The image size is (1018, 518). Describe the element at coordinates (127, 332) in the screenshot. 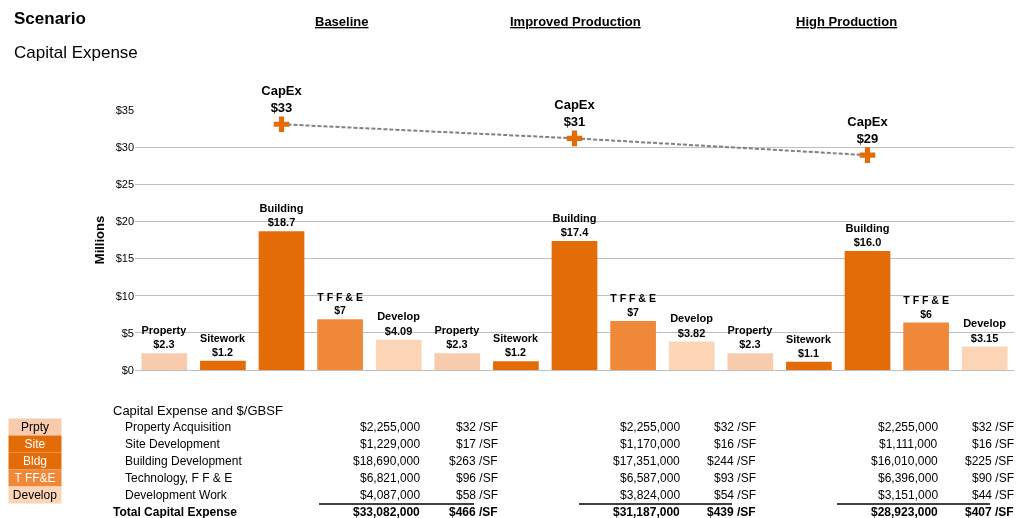

I see `y-tick-label: $5` at that location.